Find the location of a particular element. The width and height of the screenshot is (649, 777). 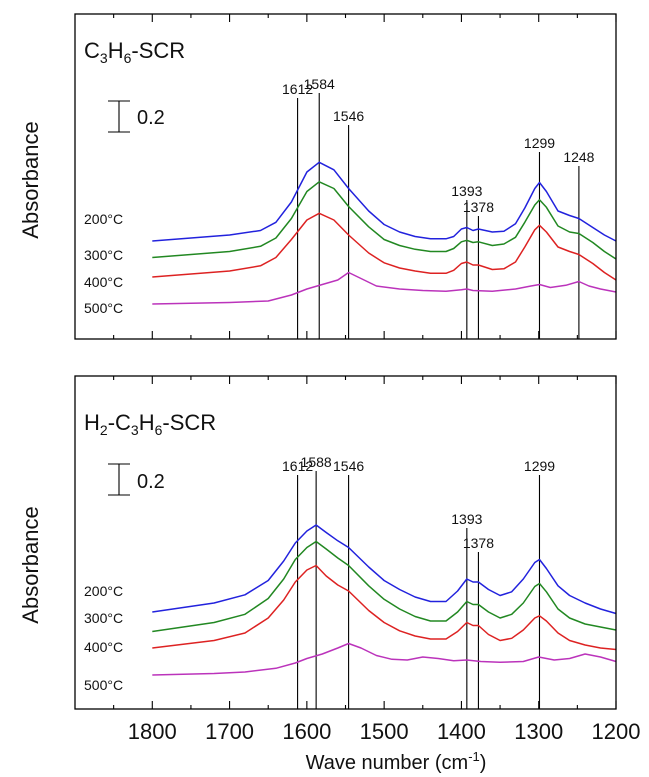

scale-bar-label-bottom: 0.2 is located at coordinates (151, 482).